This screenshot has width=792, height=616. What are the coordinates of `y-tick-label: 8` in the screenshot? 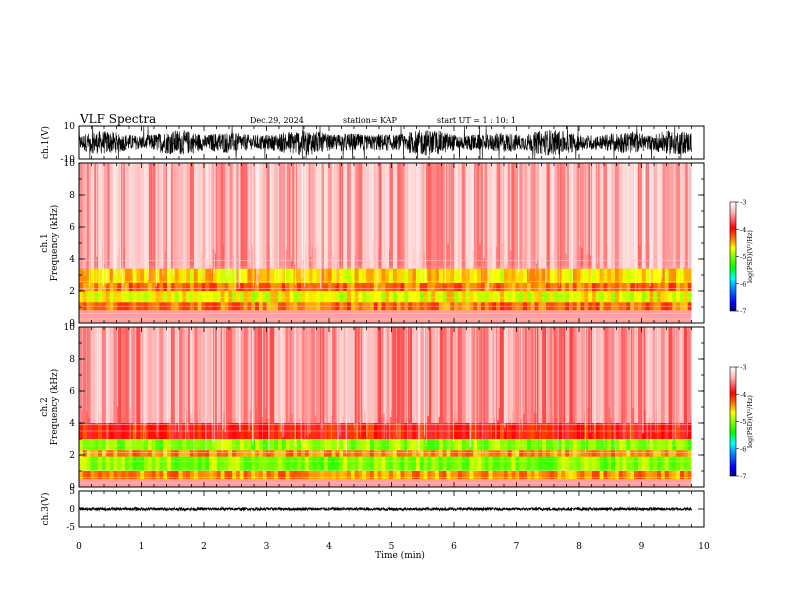 It's located at (72, 196).